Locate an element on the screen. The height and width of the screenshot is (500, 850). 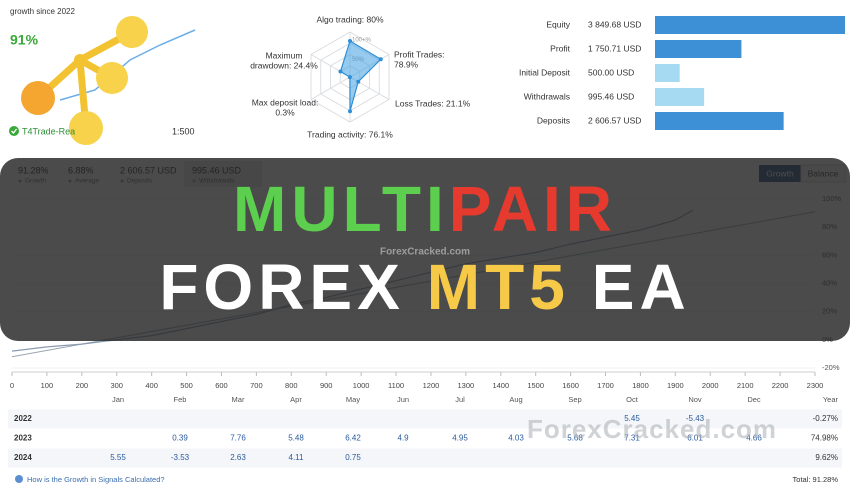
x-tick-label: 400 is located at coordinates (151, 385).